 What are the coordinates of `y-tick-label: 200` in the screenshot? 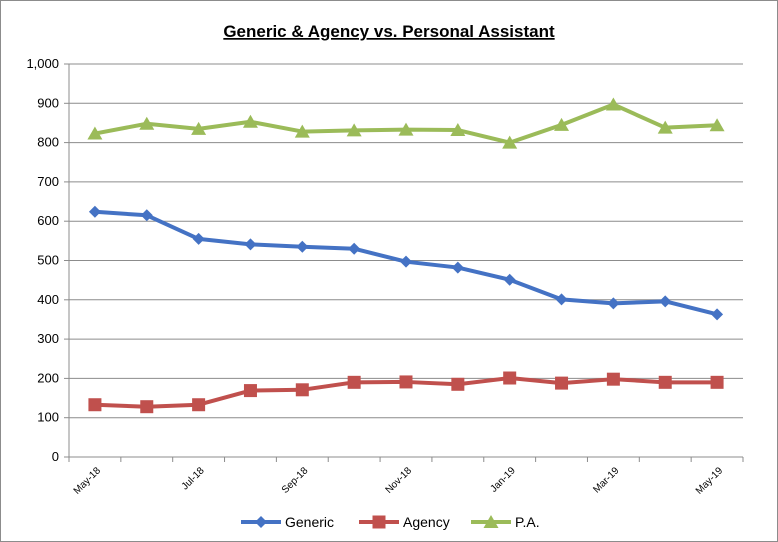 It's located at (48, 377).